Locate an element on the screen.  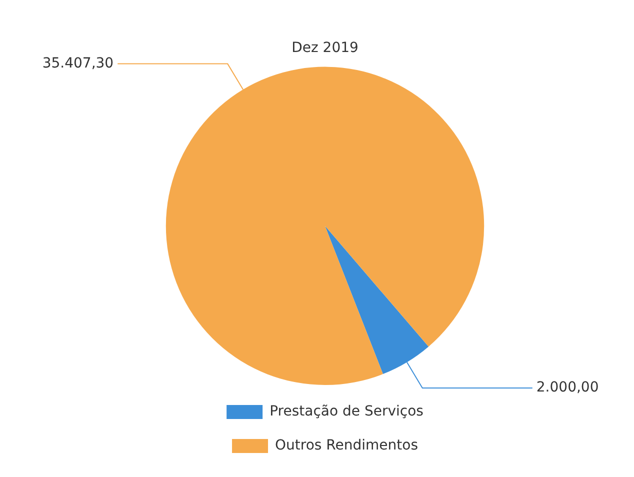
data-label: 2.000,00 is located at coordinates (567, 388).